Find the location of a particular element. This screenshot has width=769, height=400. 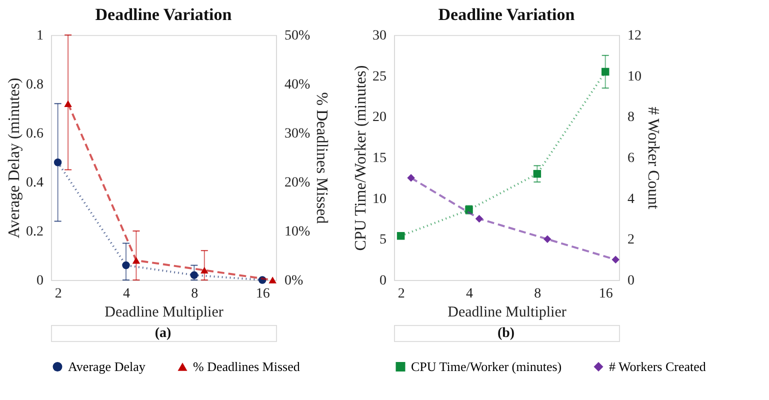

y-tick-label: 10 is located at coordinates (379, 199).